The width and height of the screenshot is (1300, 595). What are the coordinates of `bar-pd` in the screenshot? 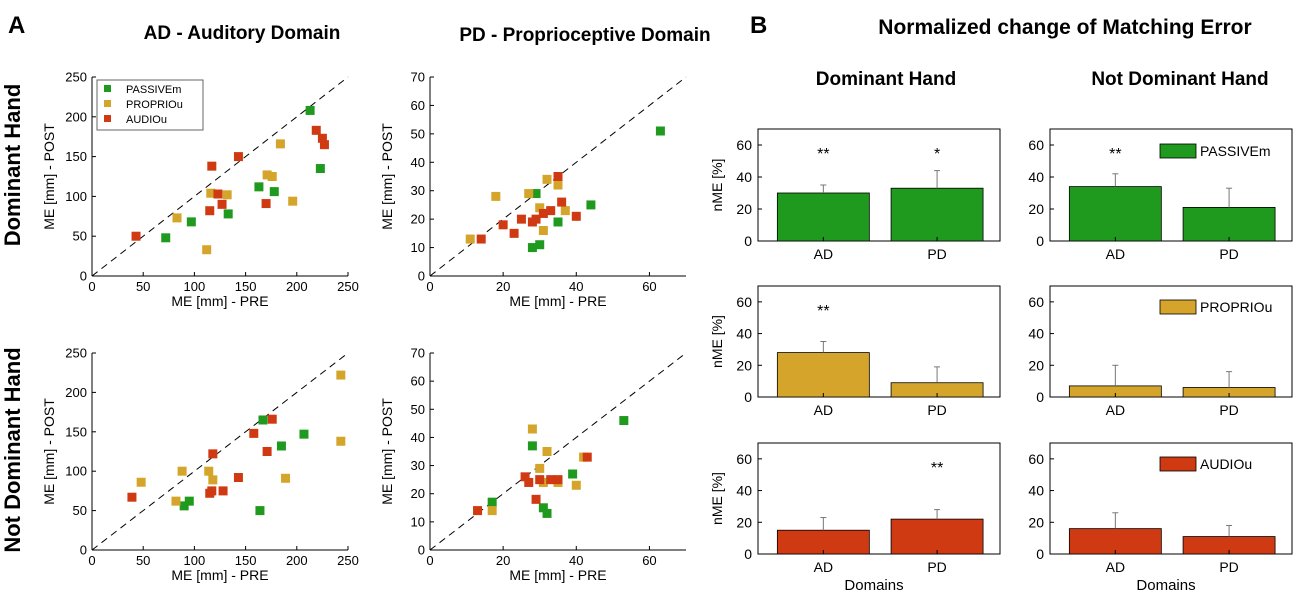 It's located at (937, 536).